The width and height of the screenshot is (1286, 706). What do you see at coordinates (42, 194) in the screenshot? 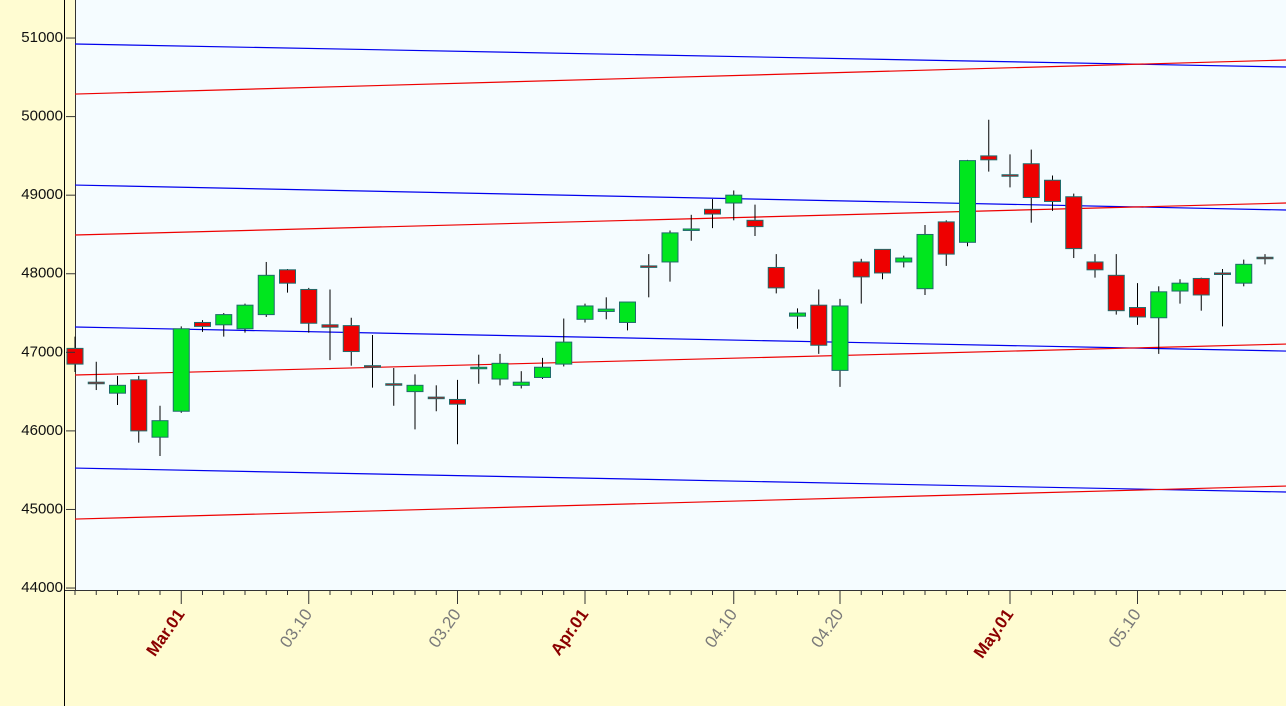
I see `y-tick-label: 49000` at bounding box center [42, 194].